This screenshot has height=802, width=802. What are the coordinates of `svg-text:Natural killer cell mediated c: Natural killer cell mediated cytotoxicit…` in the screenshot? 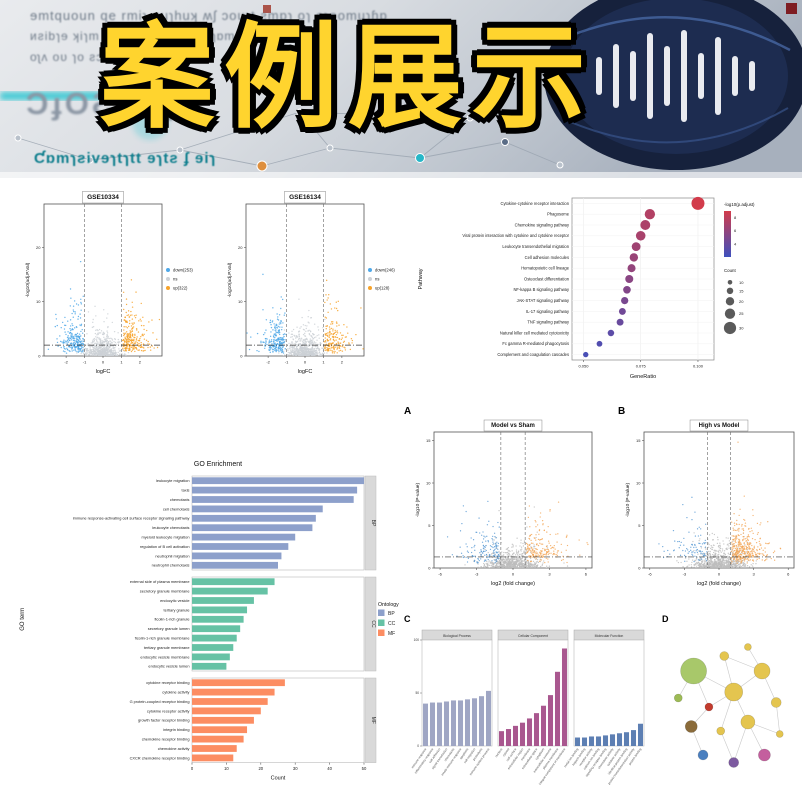 It's located at (535, 332).